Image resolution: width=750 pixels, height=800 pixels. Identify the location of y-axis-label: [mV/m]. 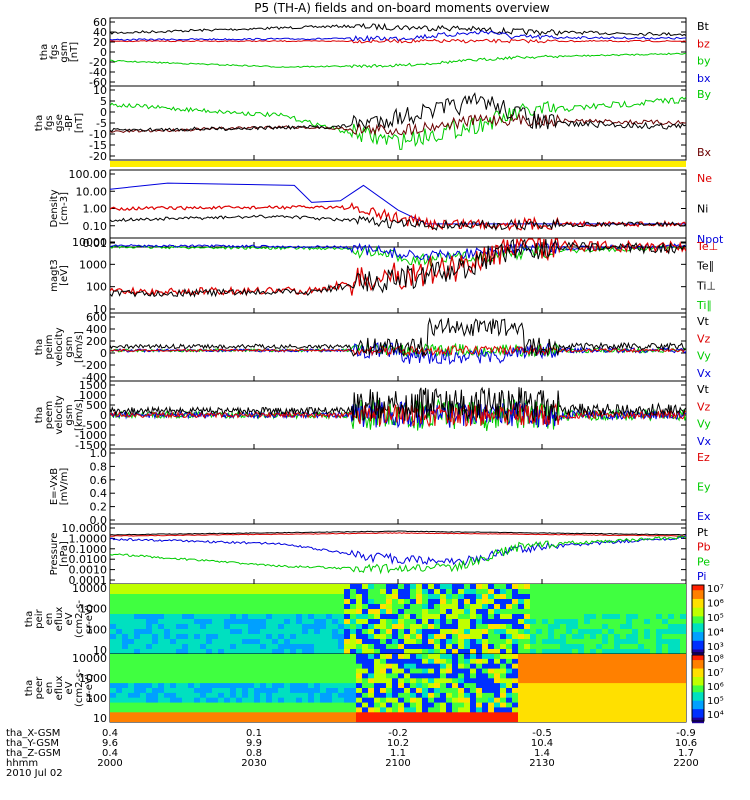
(64, 487).